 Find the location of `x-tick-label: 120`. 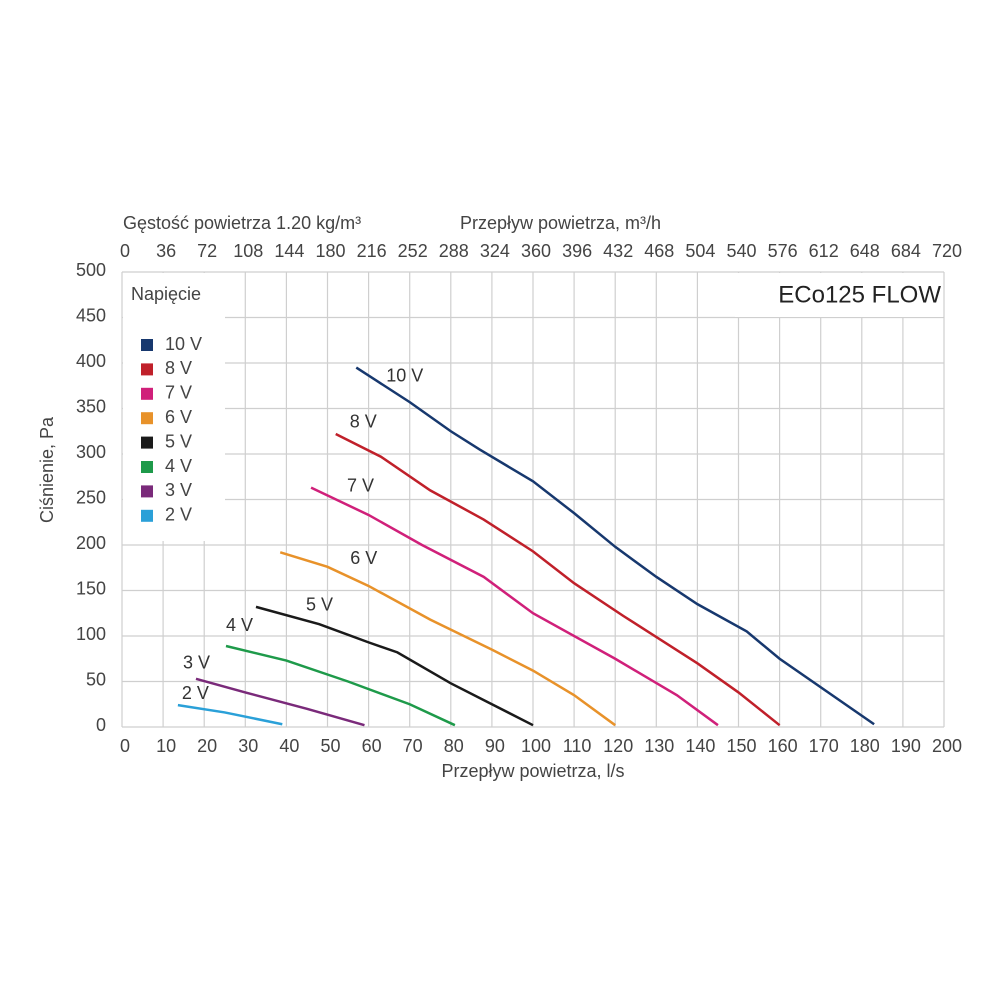

x-tick-label: 120 is located at coordinates (618, 746).